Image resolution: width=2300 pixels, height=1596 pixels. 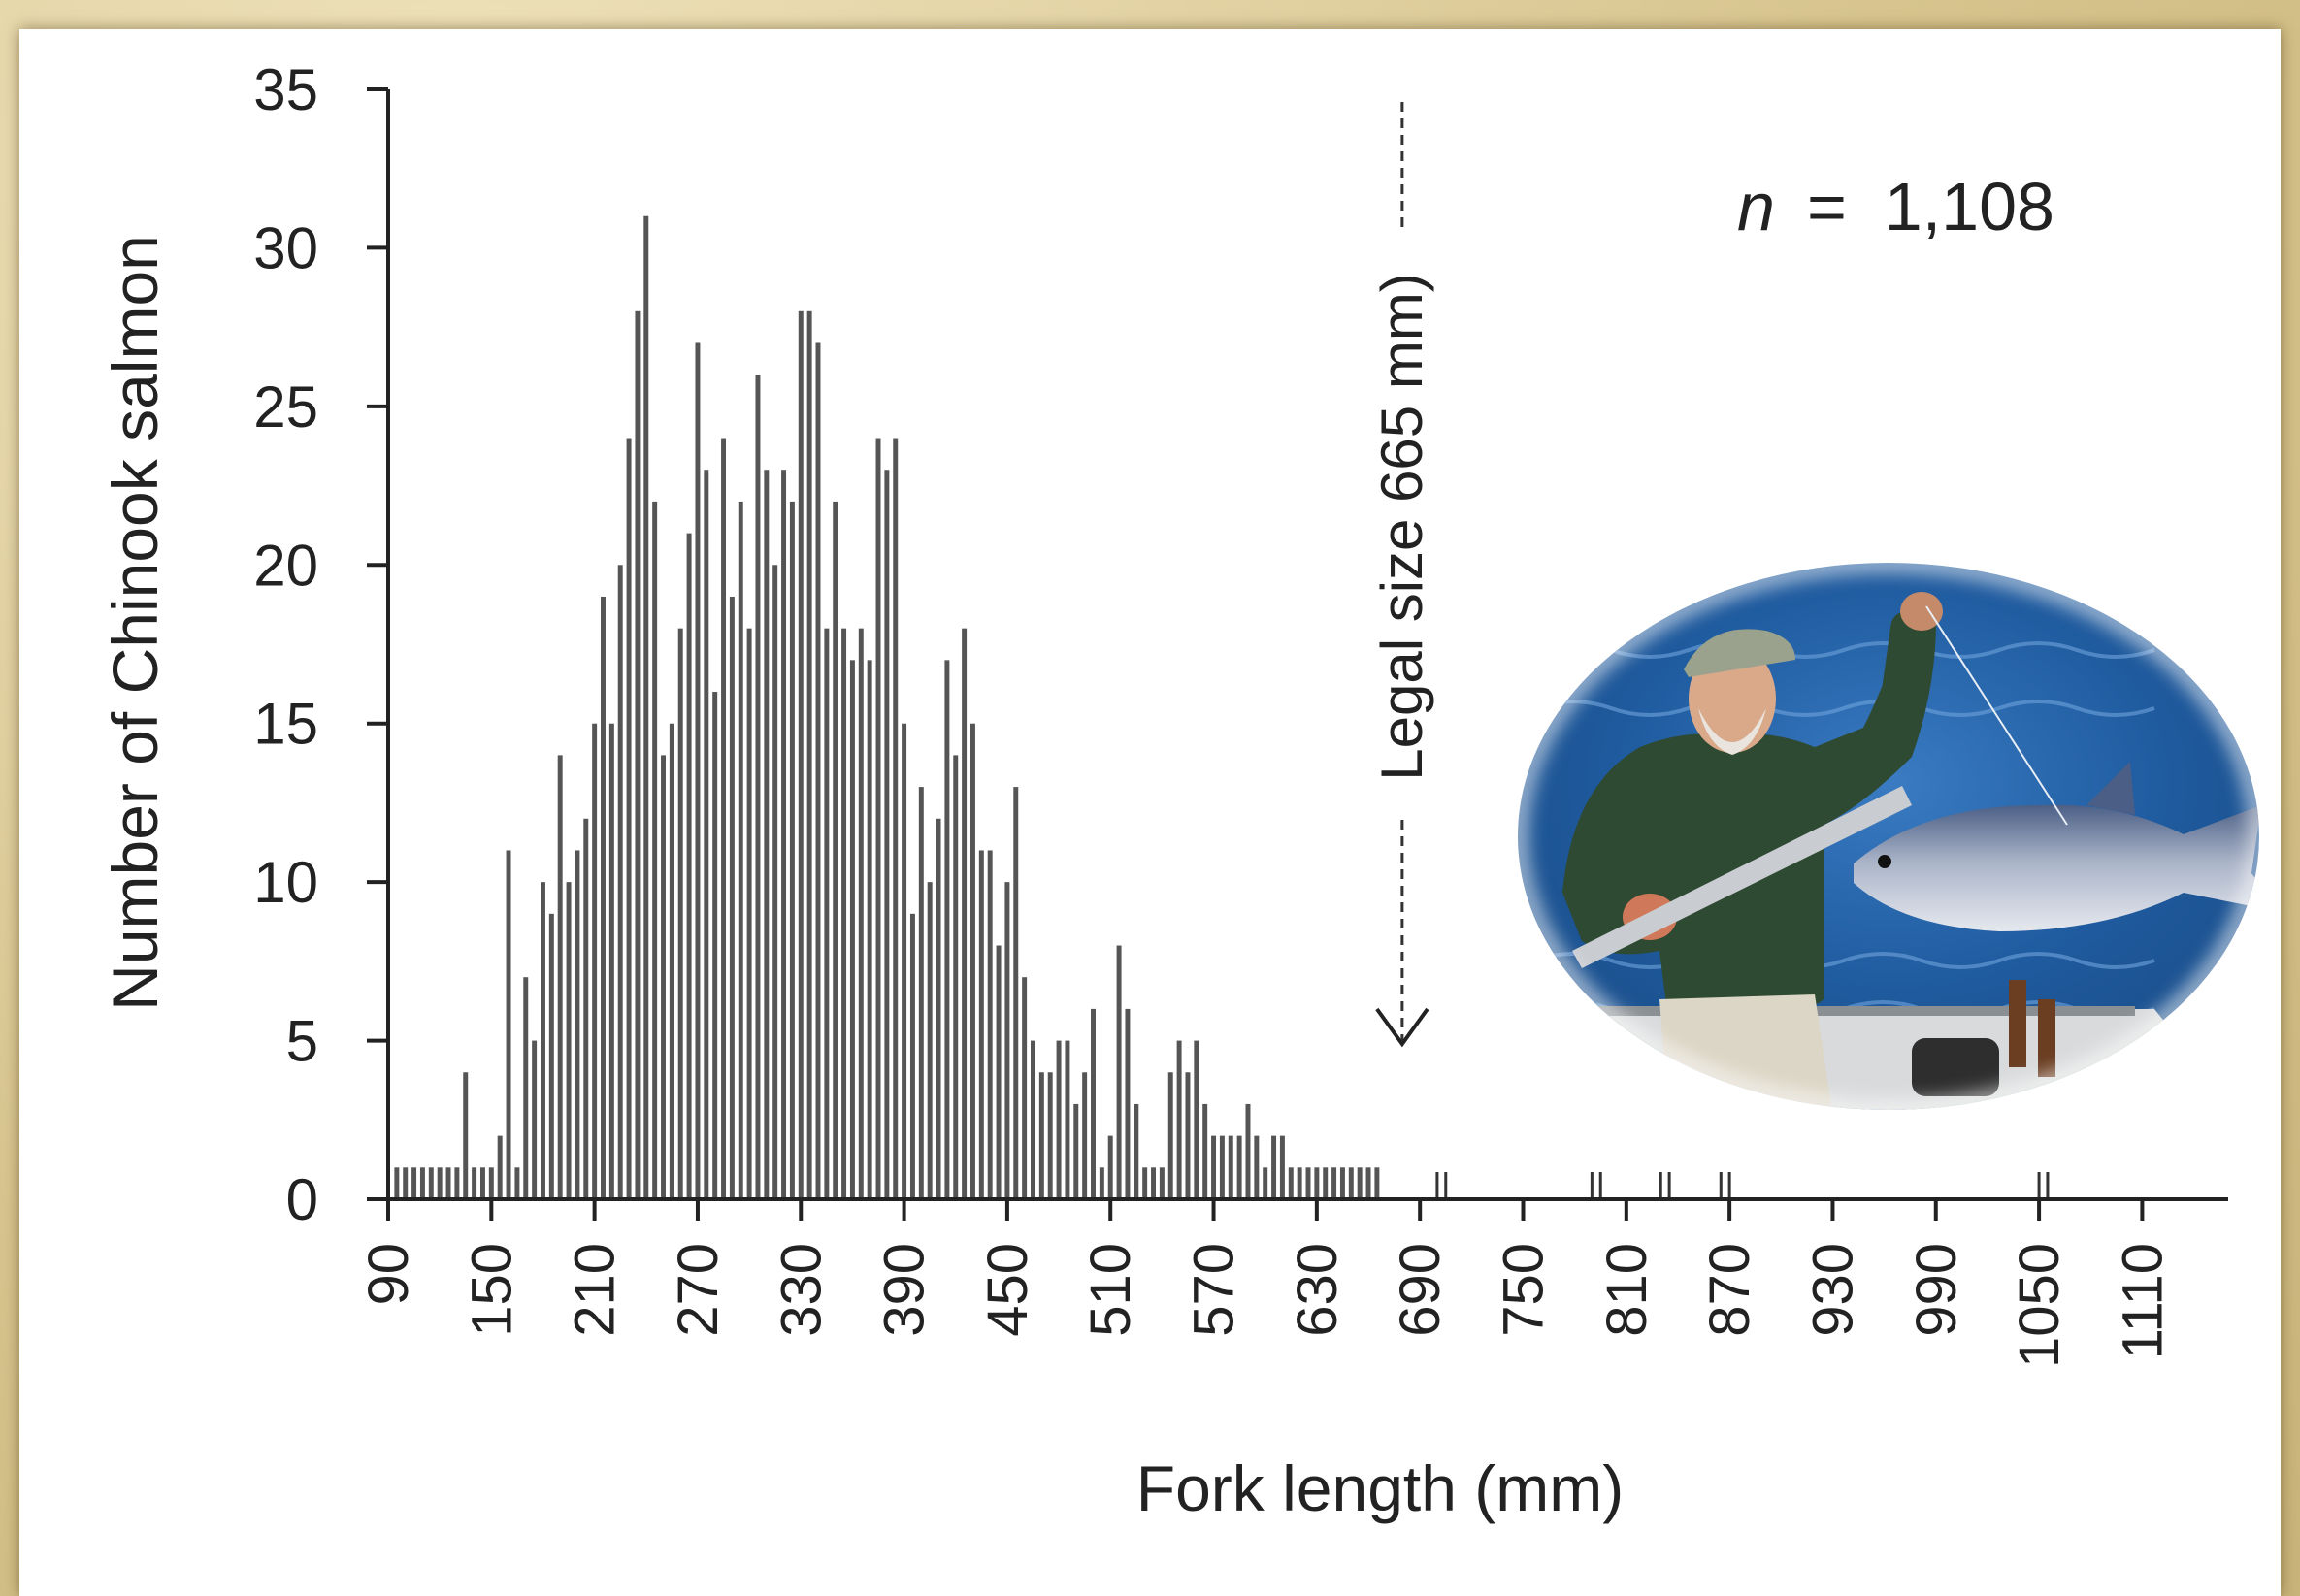 I want to click on photo-vignette, so click(x=1889, y=836).